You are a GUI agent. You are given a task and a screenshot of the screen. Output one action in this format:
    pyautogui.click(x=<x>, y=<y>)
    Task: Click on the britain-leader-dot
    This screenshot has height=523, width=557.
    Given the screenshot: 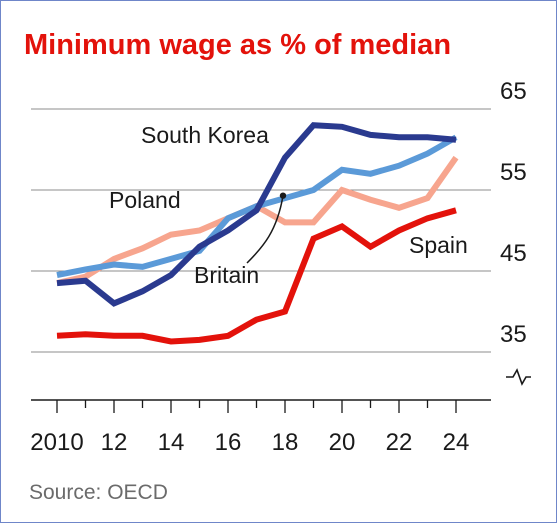 What is the action you would take?
    pyautogui.click(x=283, y=195)
    